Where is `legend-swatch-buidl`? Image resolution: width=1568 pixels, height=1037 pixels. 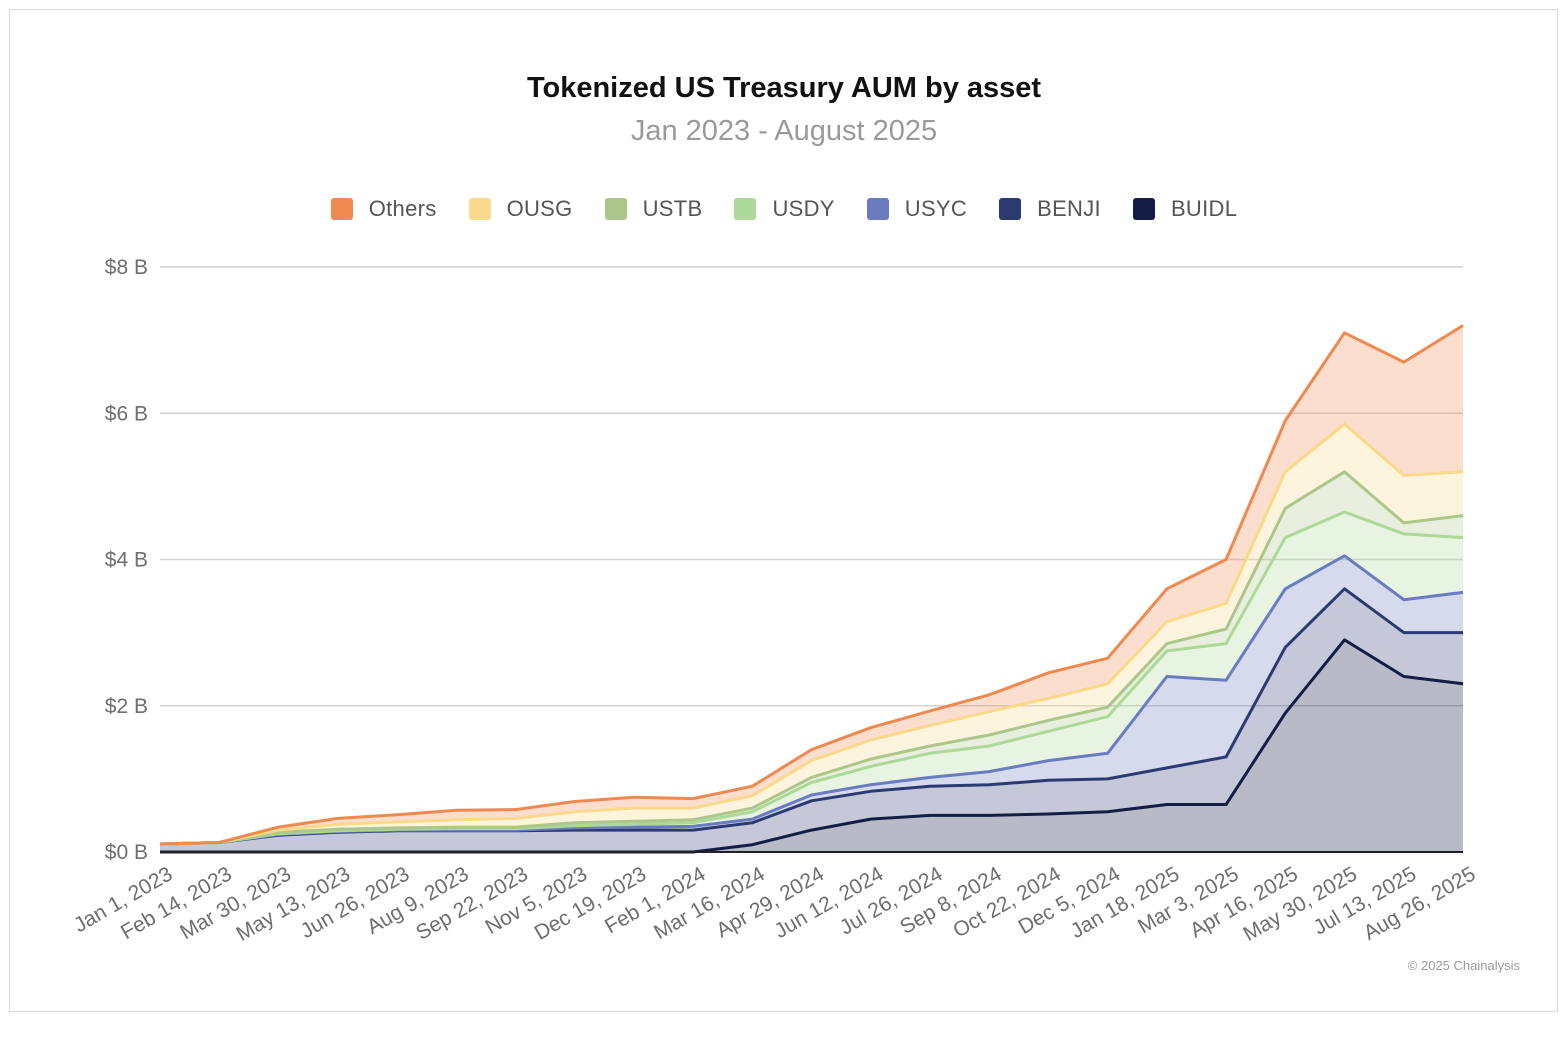 legend-swatch-buidl is located at coordinates (1143, 209).